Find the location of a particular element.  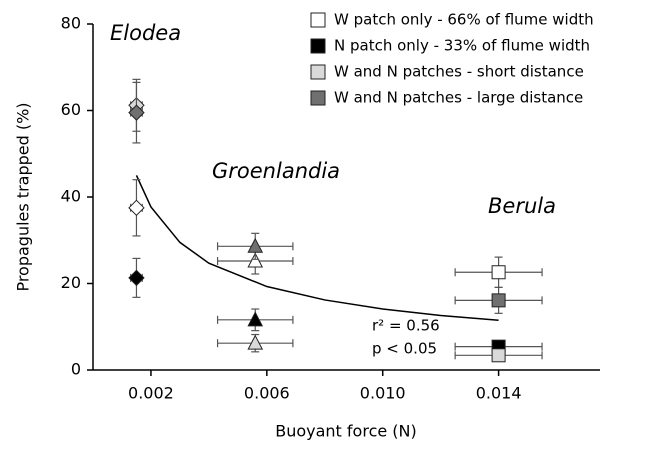

x-tick-label: 0.010 is located at coordinates (383, 393).